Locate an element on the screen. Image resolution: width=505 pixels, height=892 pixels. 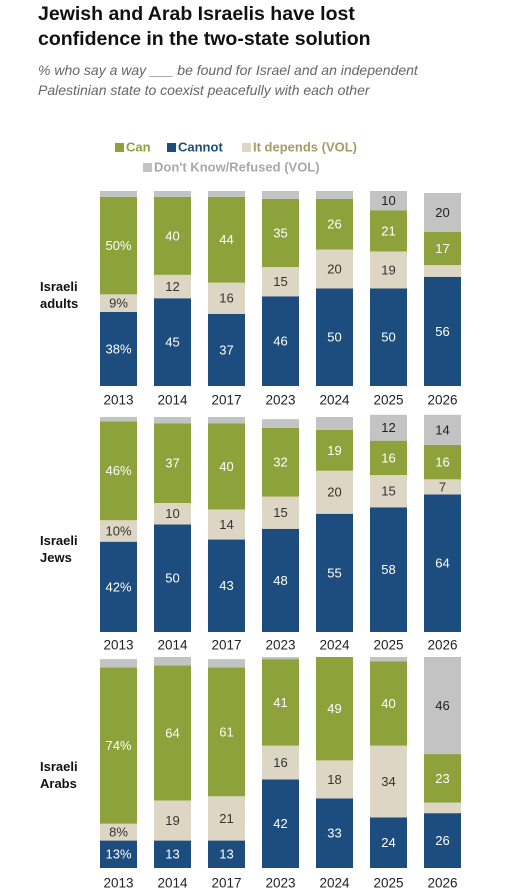
legend-label: Don't Know/Refused (VOL) is located at coordinates (237, 166).